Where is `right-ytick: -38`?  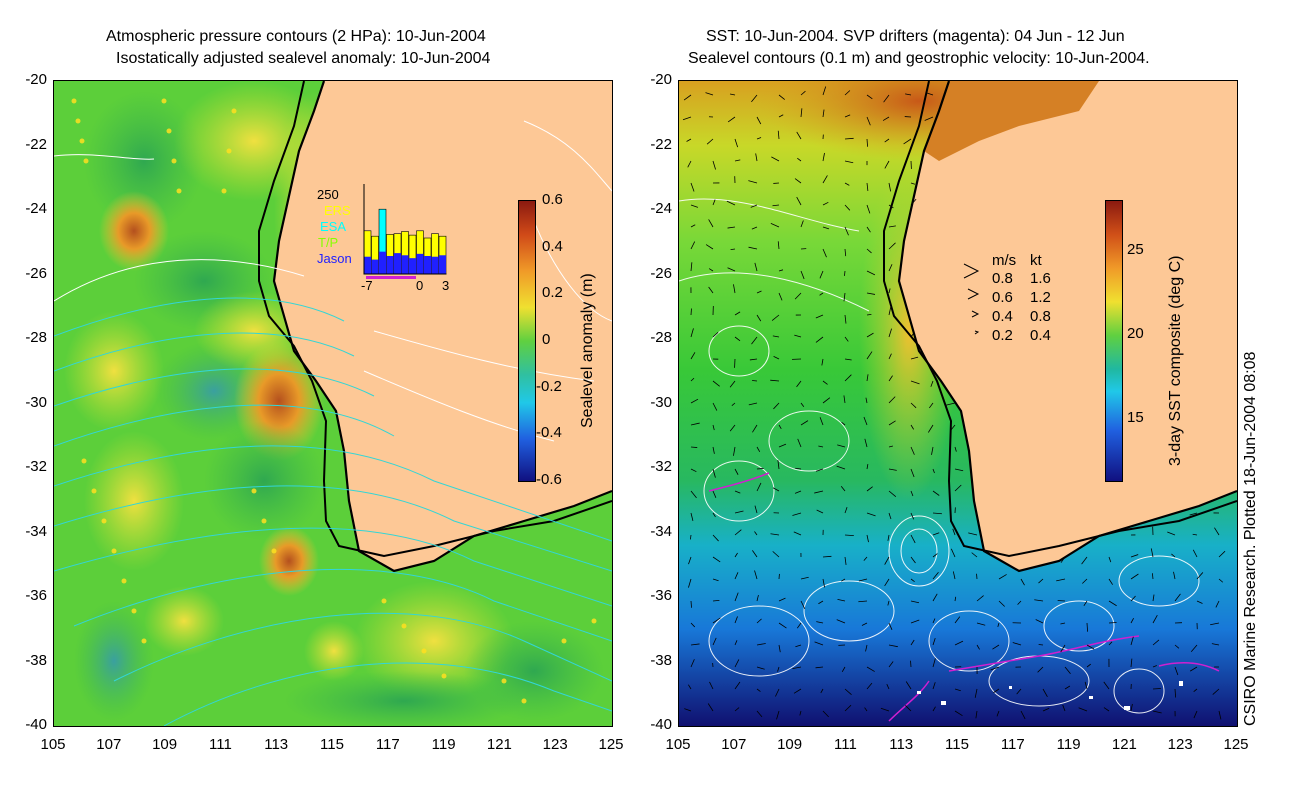 right-ytick: -38 is located at coordinates (661, 660).